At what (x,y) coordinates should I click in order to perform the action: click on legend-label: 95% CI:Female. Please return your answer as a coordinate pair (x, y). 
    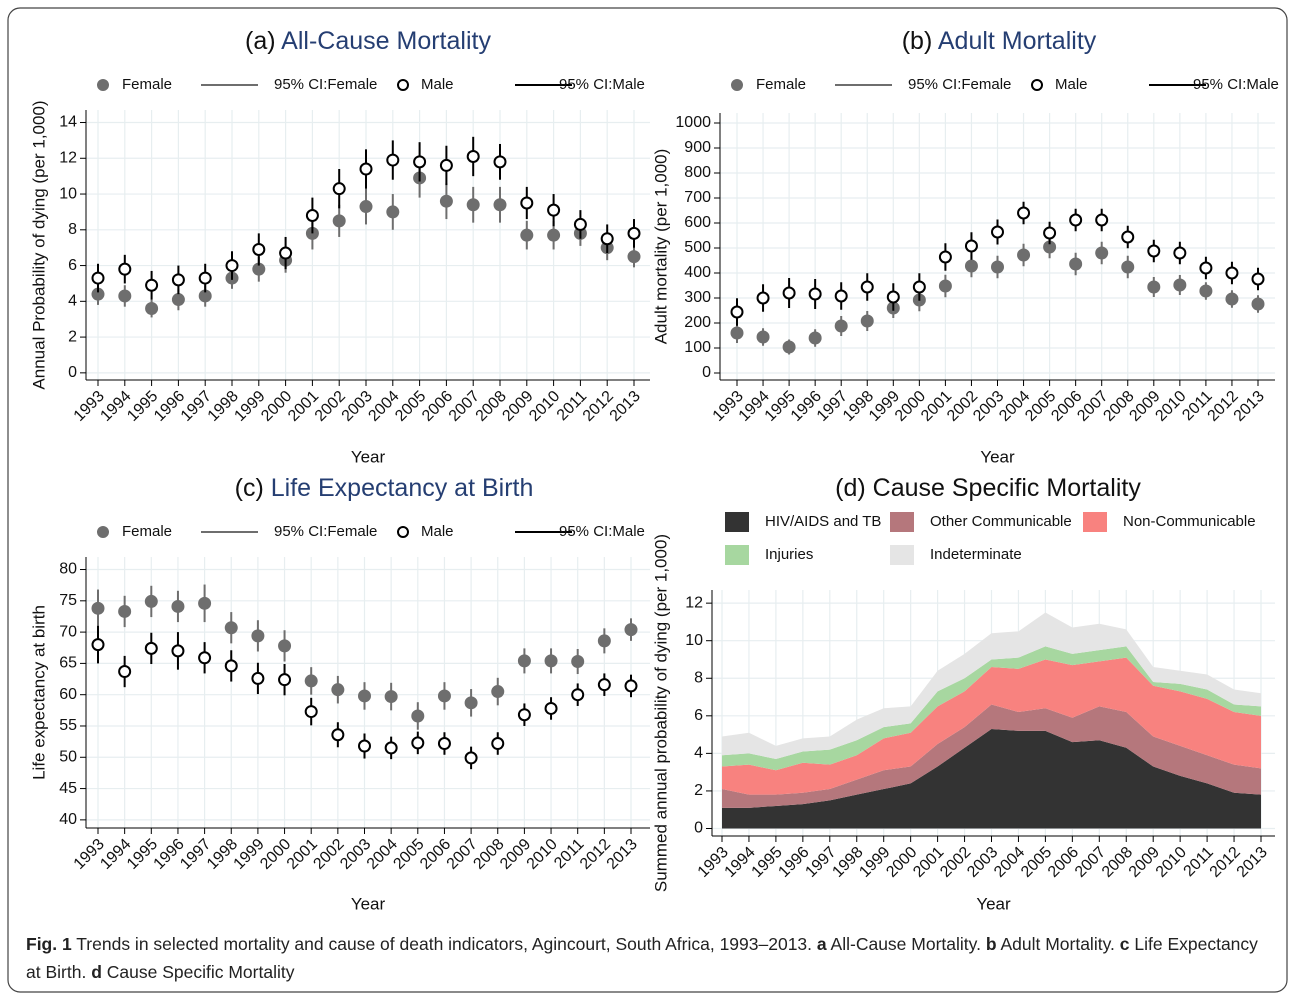
    Looking at the image, I should click on (325, 531).